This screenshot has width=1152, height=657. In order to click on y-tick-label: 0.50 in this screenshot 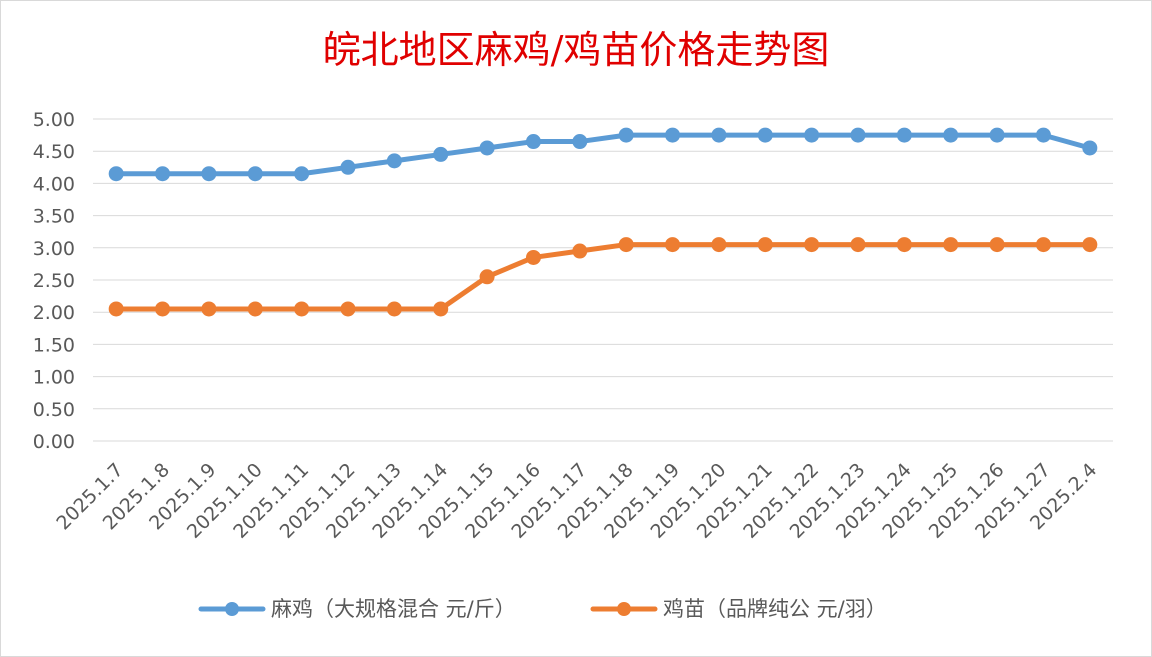, I will do `click(54, 410)`.